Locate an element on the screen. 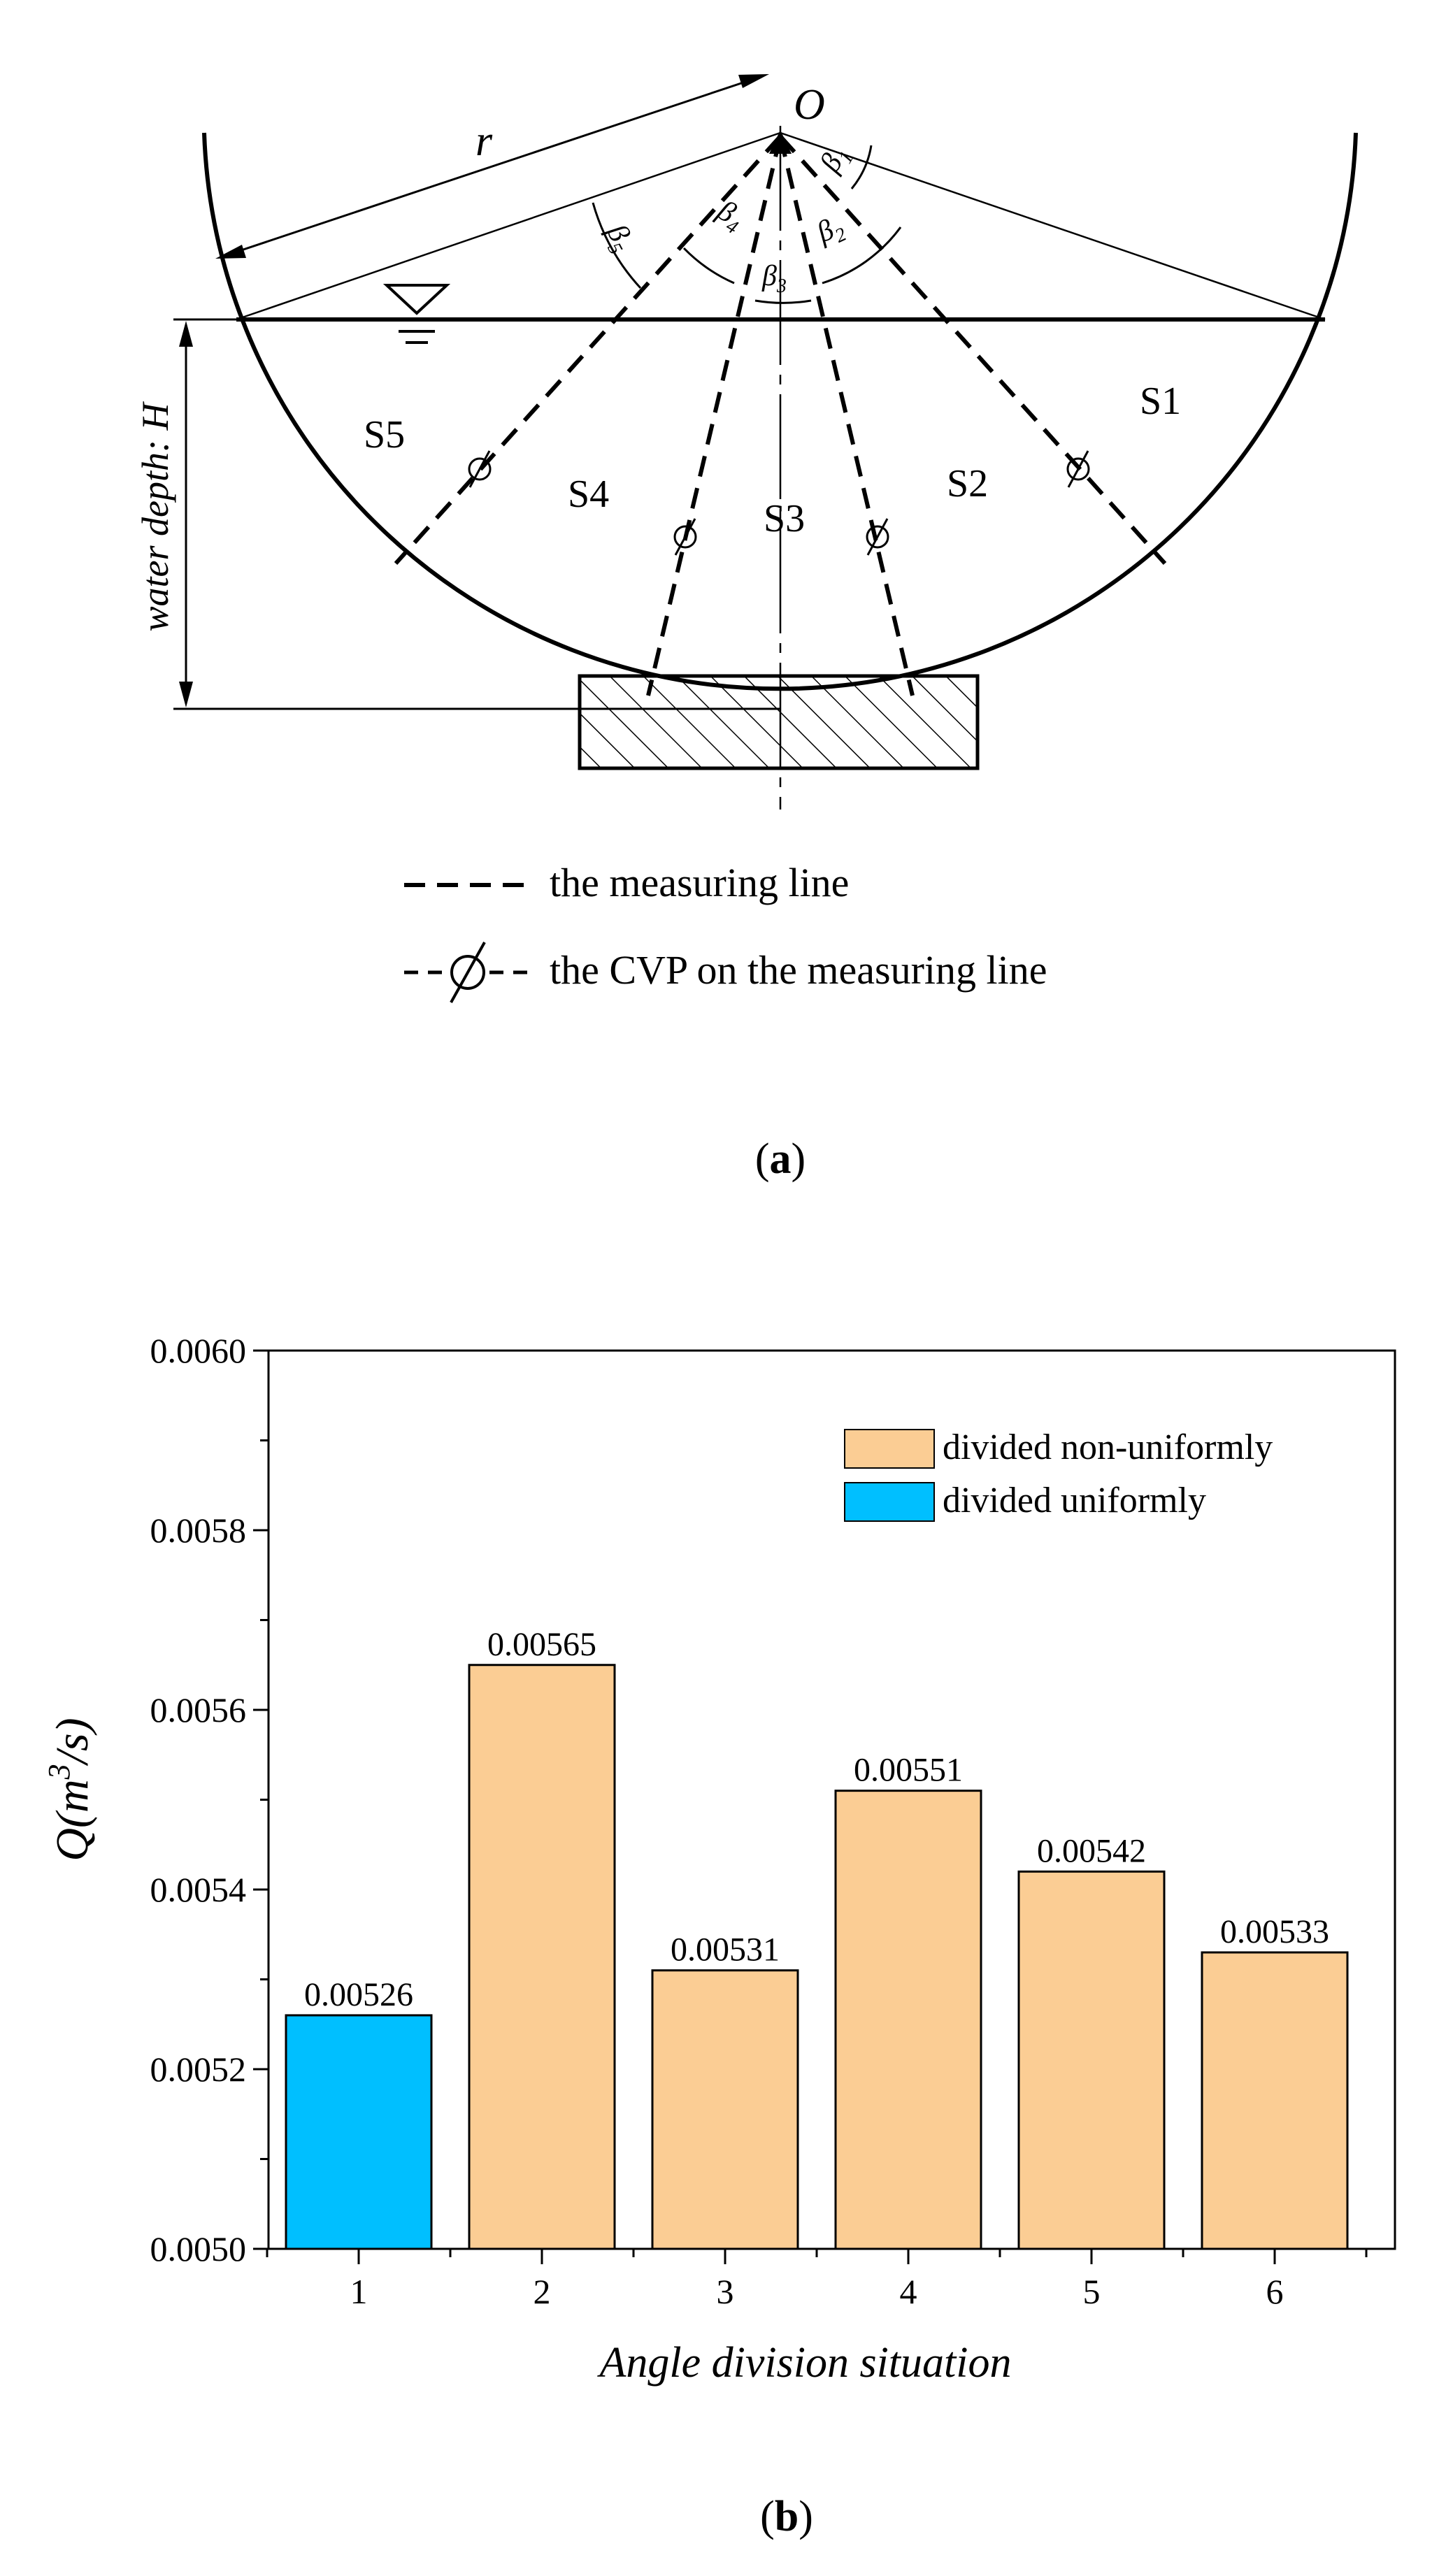 Image resolution: width=1446 pixels, height=2576 pixels. bar-value-label: 0.00531 is located at coordinates (726, 1950).